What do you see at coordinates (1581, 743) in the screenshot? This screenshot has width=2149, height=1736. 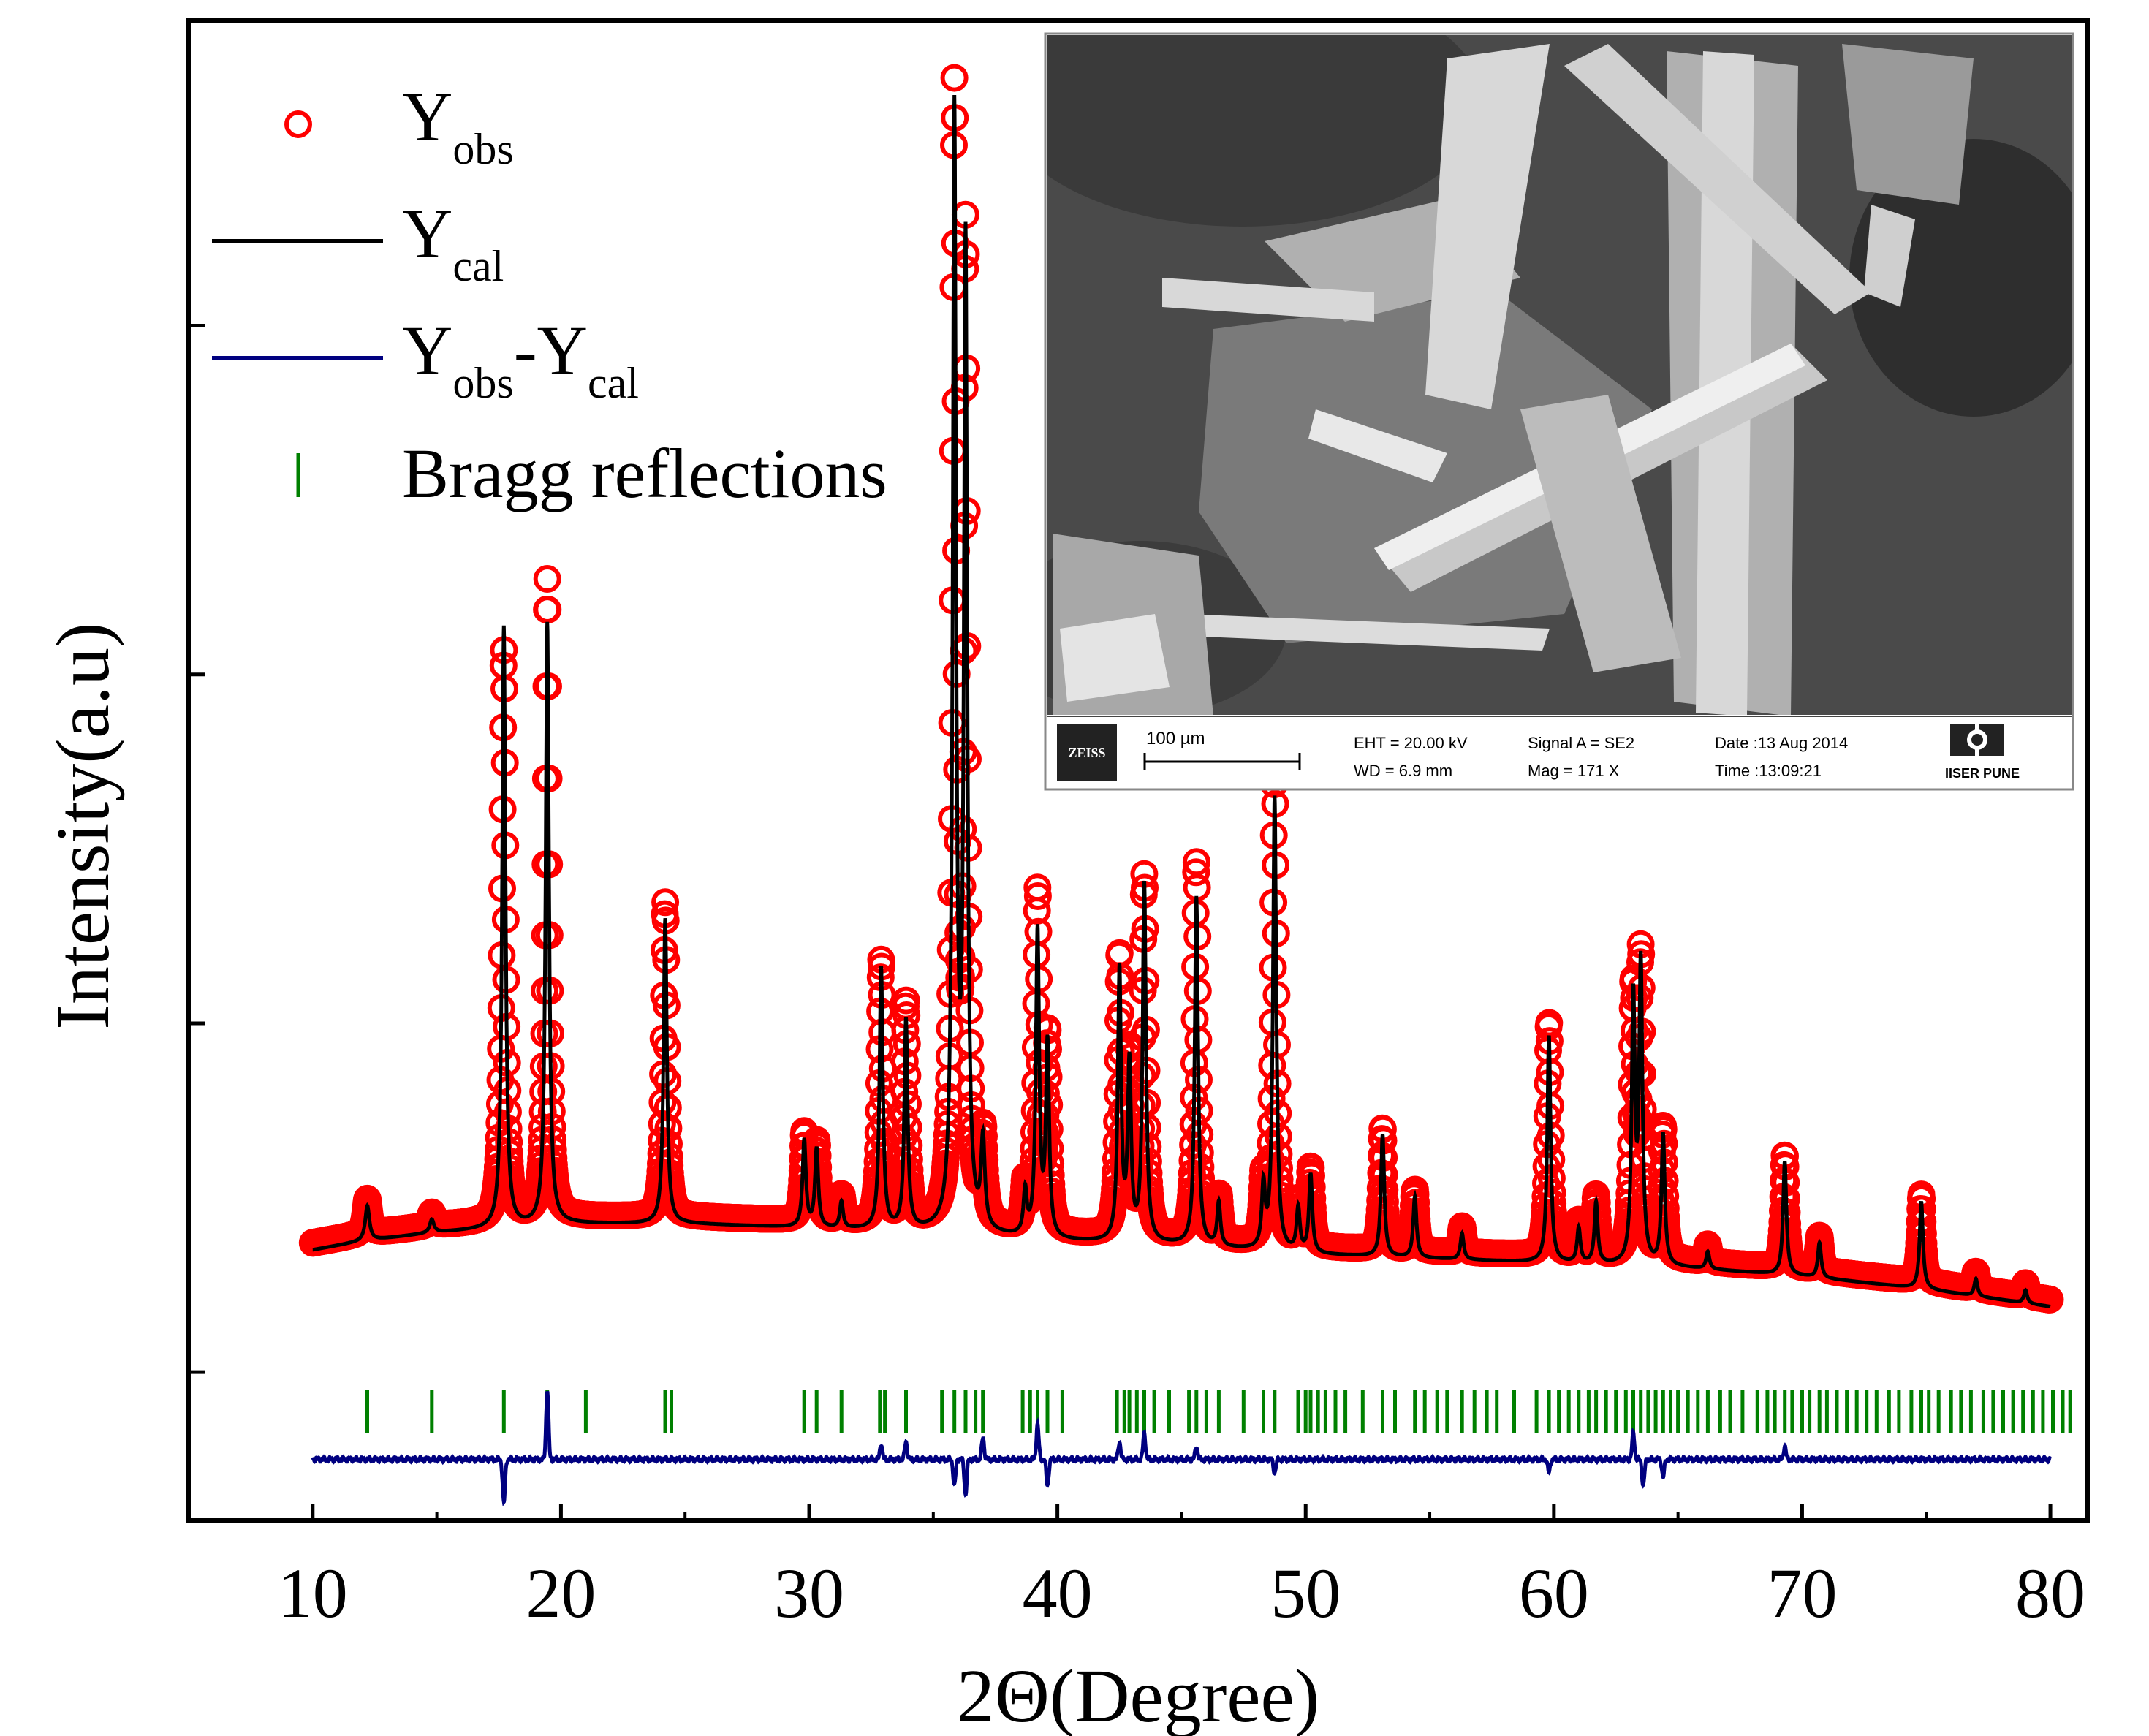 I see `signal-readout: Signal A = SE2` at bounding box center [1581, 743].